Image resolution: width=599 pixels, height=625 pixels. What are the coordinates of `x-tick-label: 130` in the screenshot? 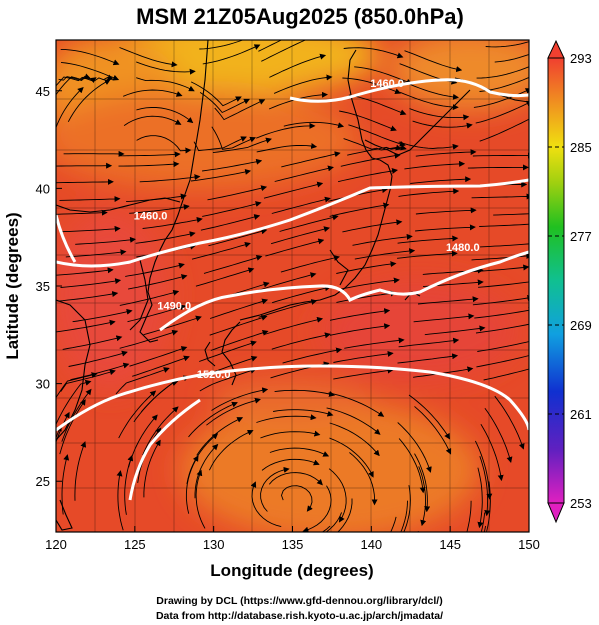 It's located at (214, 544).